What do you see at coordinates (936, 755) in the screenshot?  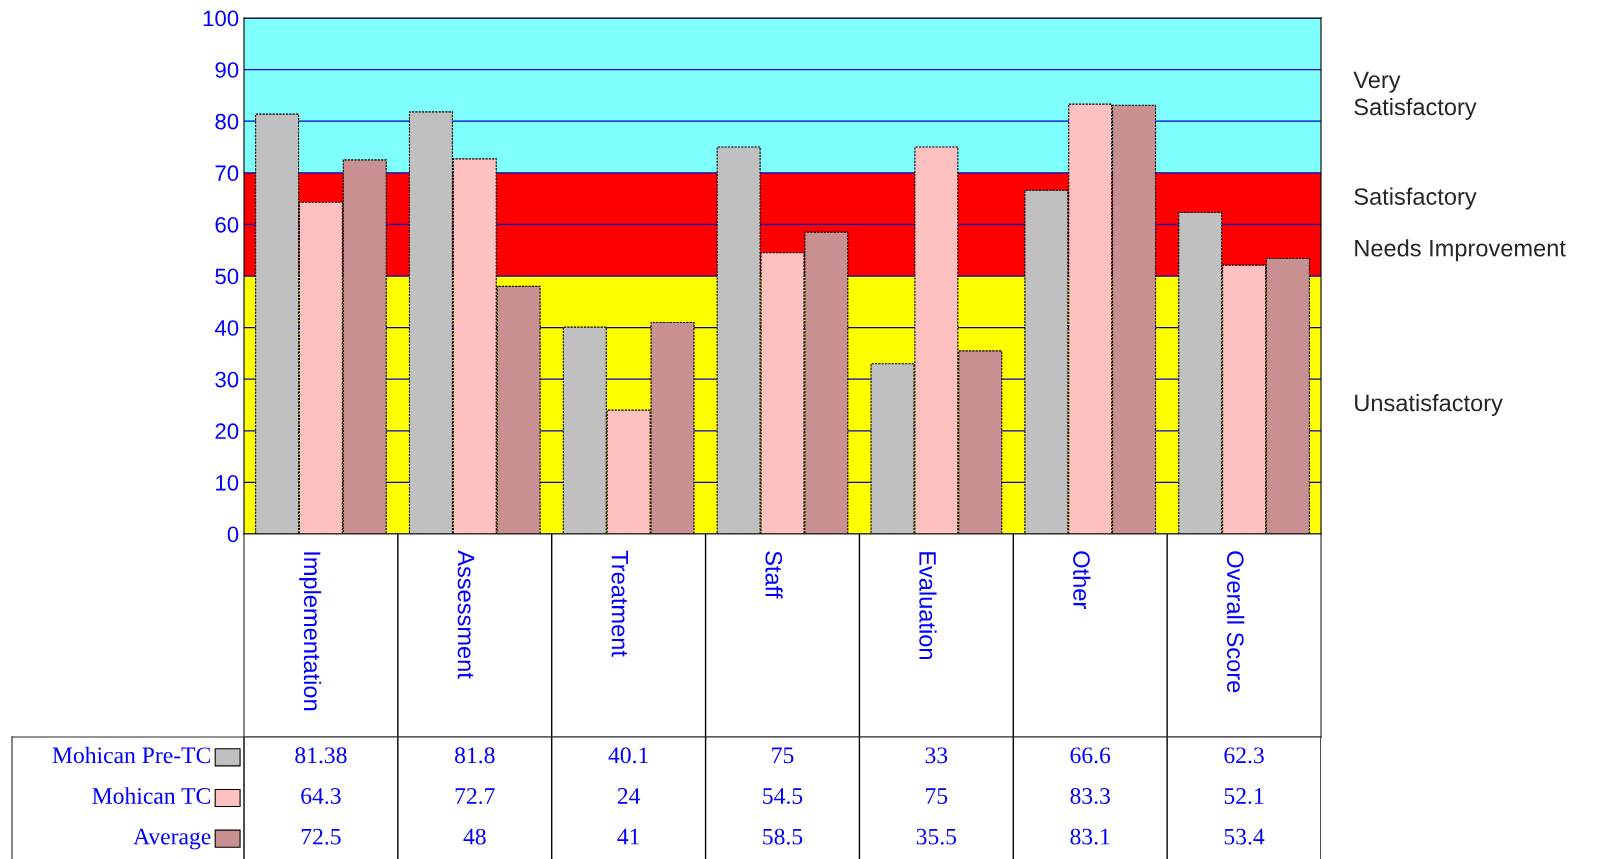 I see `data-label: 33` at bounding box center [936, 755].